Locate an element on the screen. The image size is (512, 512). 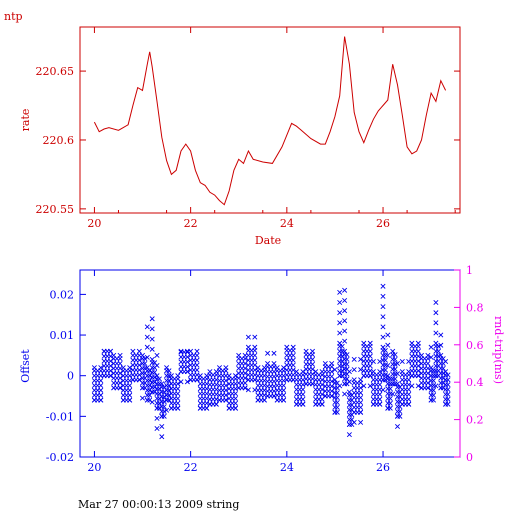
offset-axis-label: Offset is located at coordinates (25, 366).